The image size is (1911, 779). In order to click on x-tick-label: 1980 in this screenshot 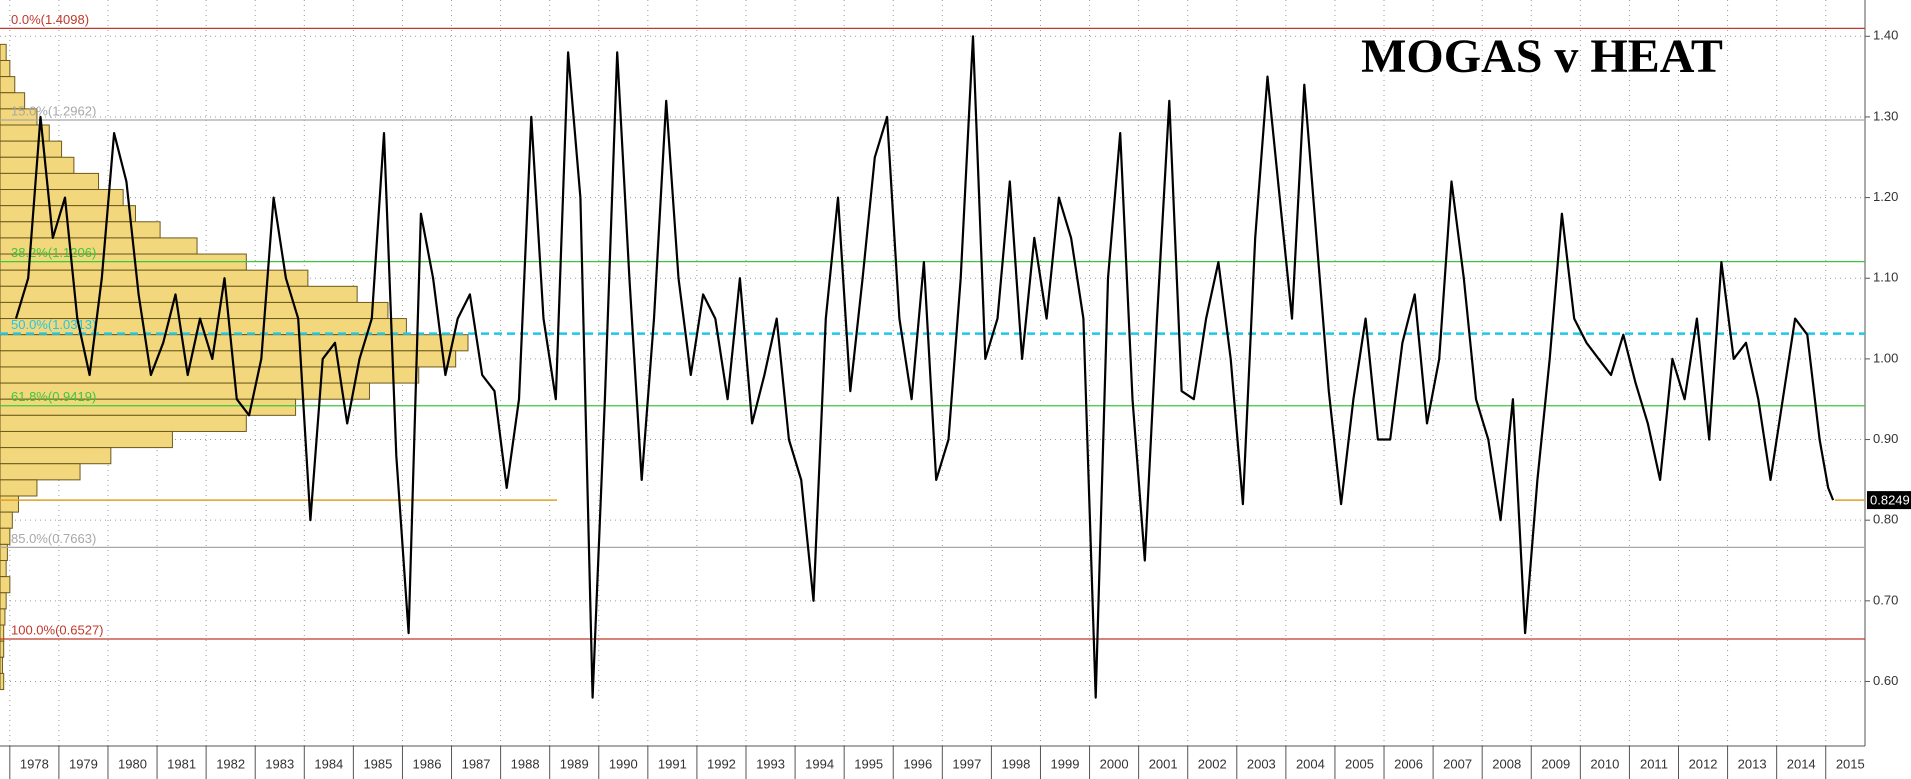, I will do `click(132, 763)`.